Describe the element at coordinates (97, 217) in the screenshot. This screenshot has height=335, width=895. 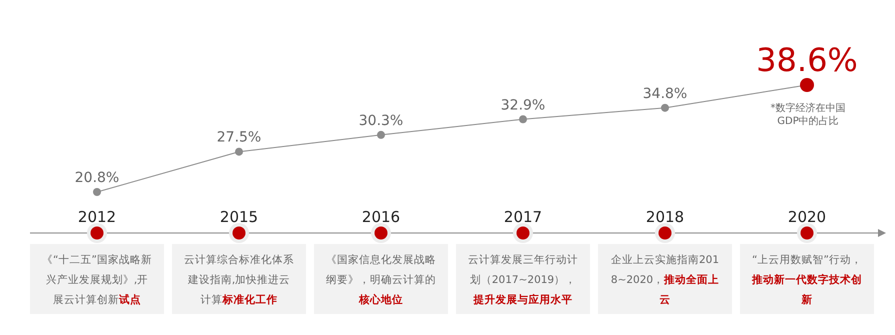
I see `x-tick-label: 2012` at that location.